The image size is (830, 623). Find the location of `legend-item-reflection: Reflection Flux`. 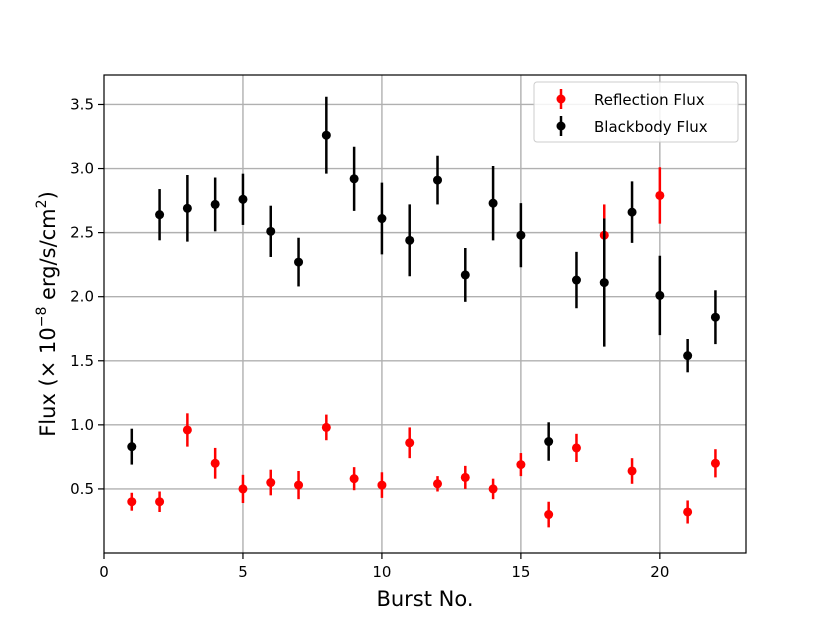

legend-item-reflection: Reflection Flux is located at coordinates (630, 99).